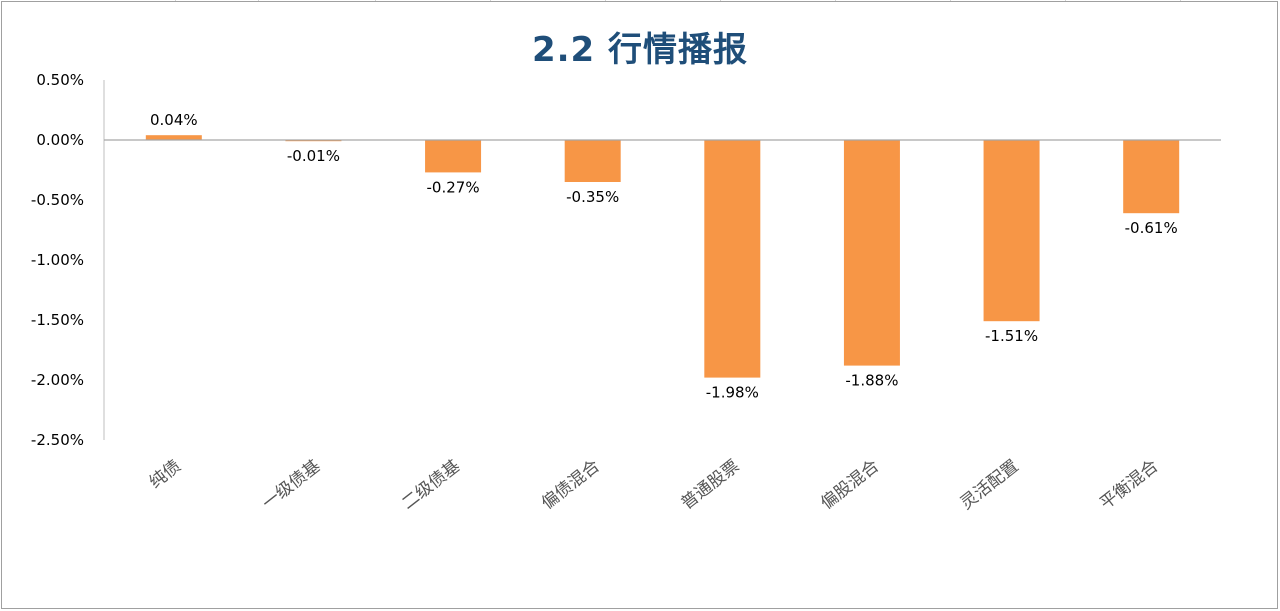 The width and height of the screenshot is (1280, 611). Describe the element at coordinates (571, 485) in the screenshot. I see `category-label: 偏债混合` at that location.